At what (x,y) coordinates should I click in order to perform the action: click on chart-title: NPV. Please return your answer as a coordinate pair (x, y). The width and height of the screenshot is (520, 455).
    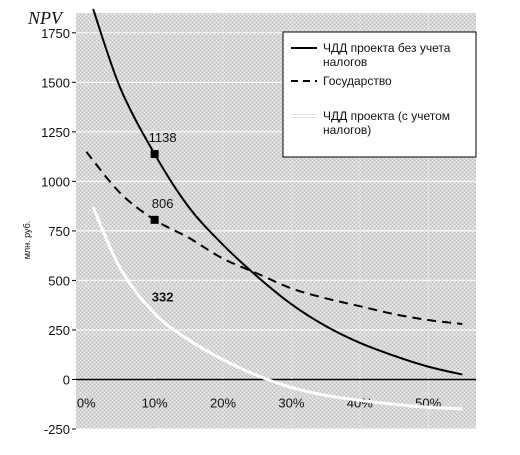
    Looking at the image, I should click on (45, 18).